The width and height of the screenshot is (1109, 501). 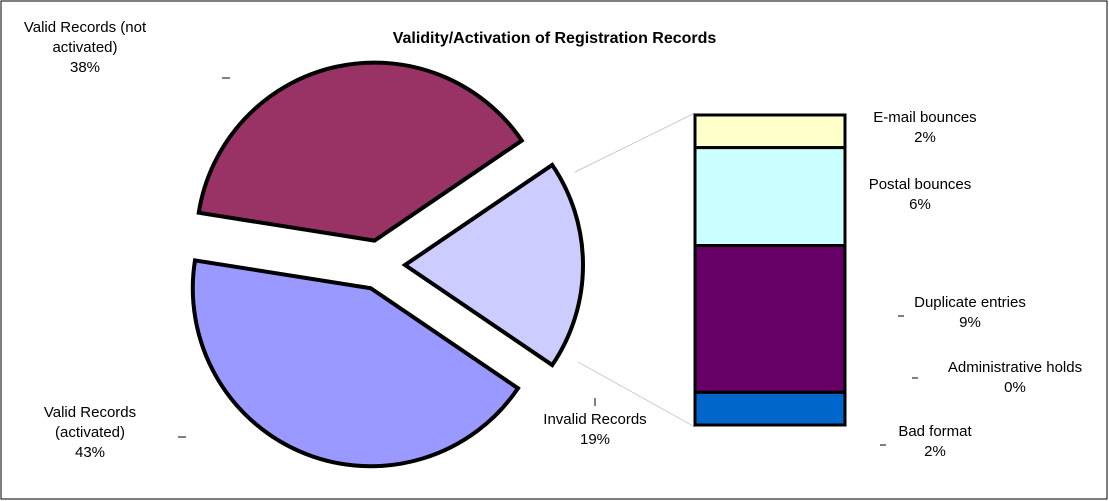 What do you see at coordinates (970, 313) in the screenshot?
I see `bar-label: Duplicate entries 9%` at bounding box center [970, 313].